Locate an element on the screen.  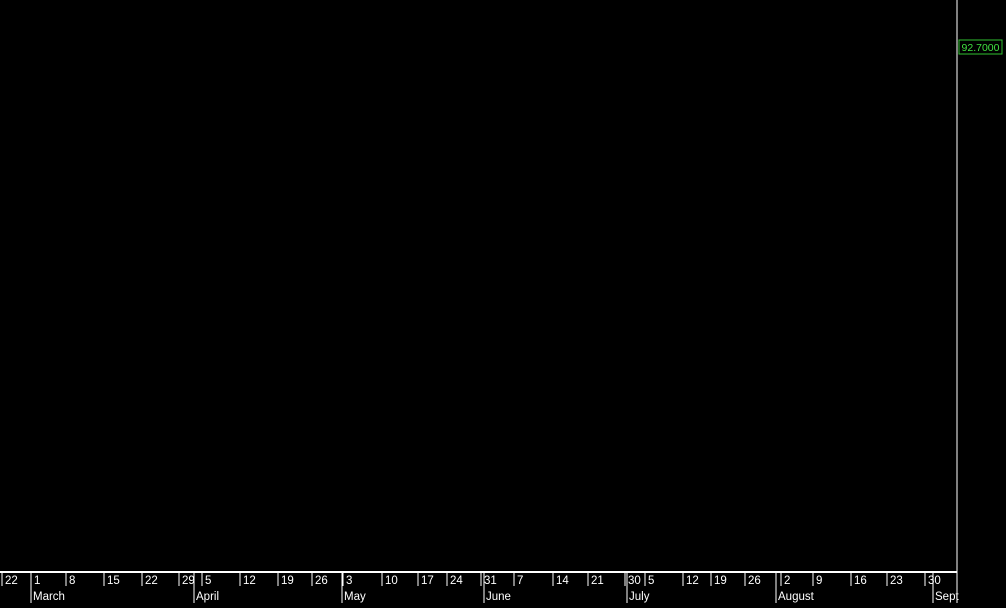
last-price-text: 92.7000 is located at coordinates (981, 48).